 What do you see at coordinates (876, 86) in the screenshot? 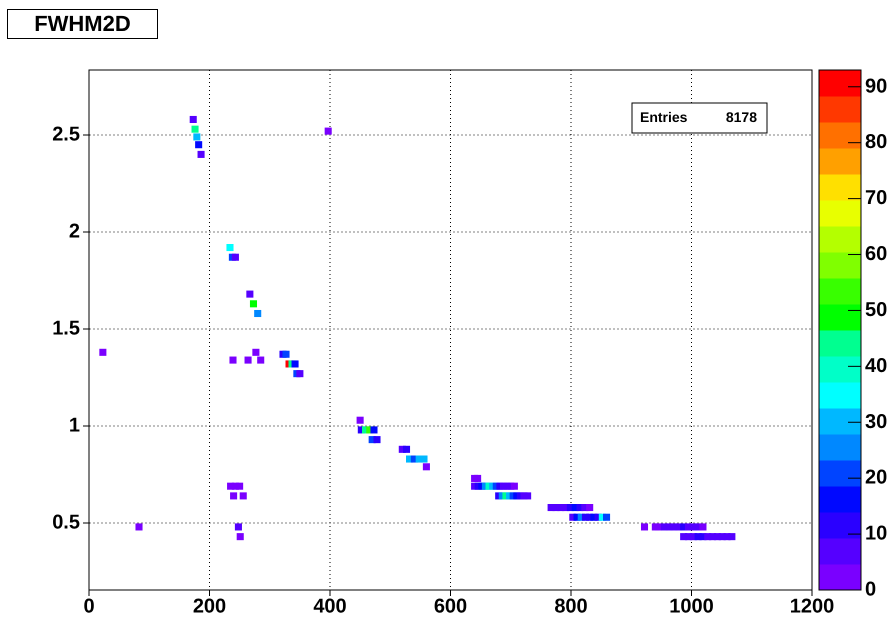
I see `color-bar-label: 90` at bounding box center [876, 86].